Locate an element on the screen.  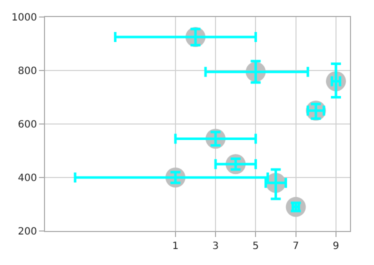
x-tick-label: 9 is located at coordinates (336, 246).